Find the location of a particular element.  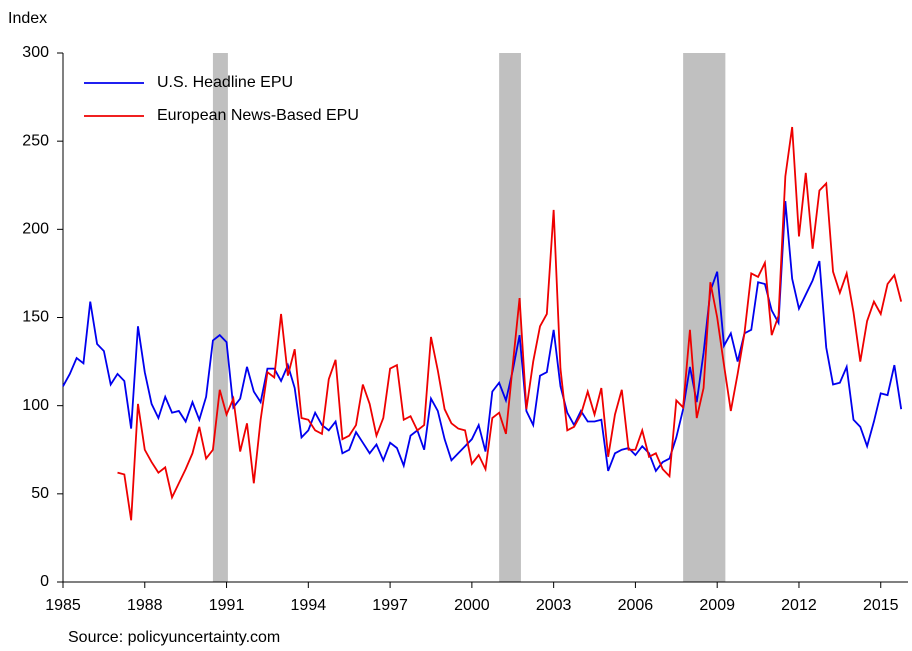

x-tick-label: 1997 is located at coordinates (390, 605).